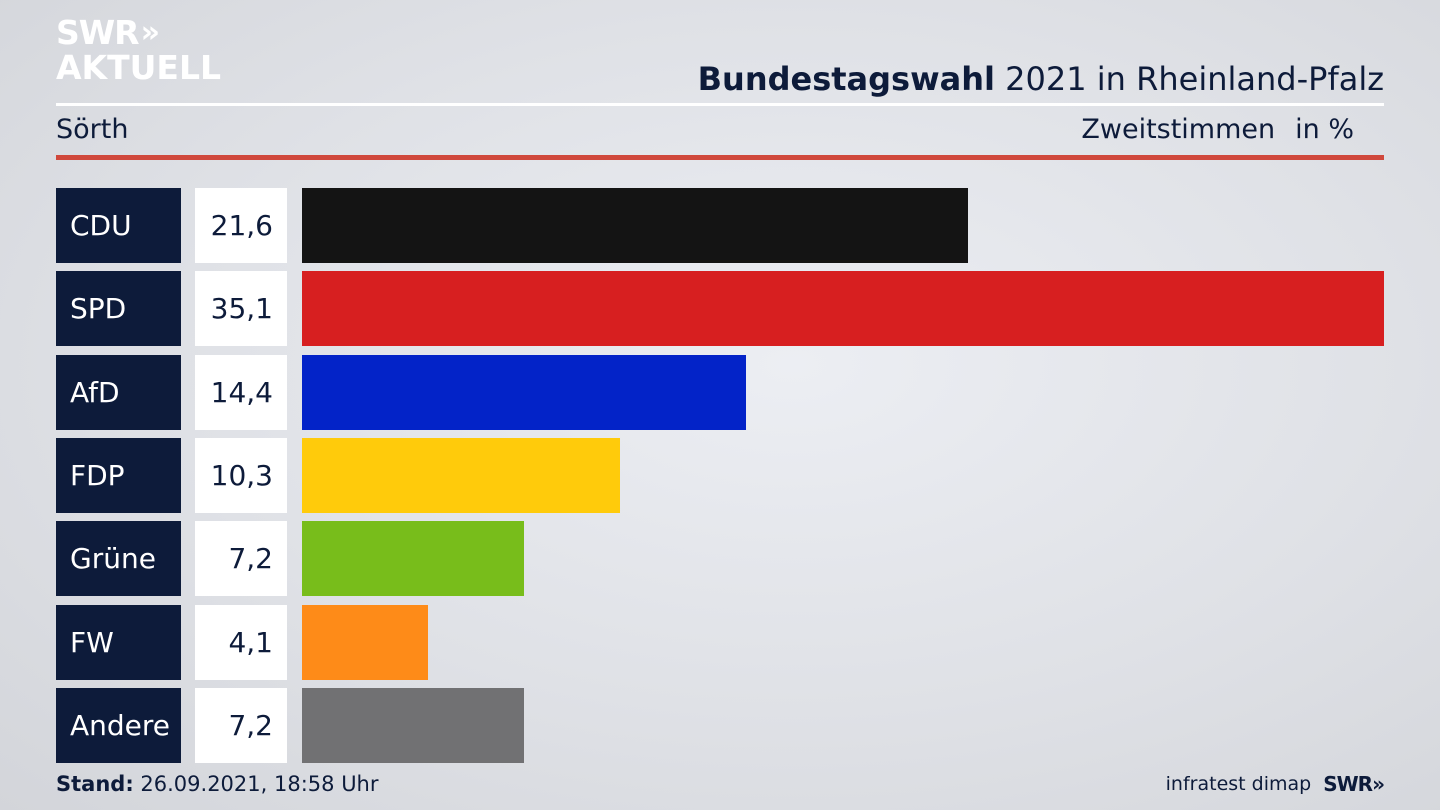 The height and width of the screenshot is (810, 1440). I want to click on source-label: infratest dimap, so click(1238, 784).